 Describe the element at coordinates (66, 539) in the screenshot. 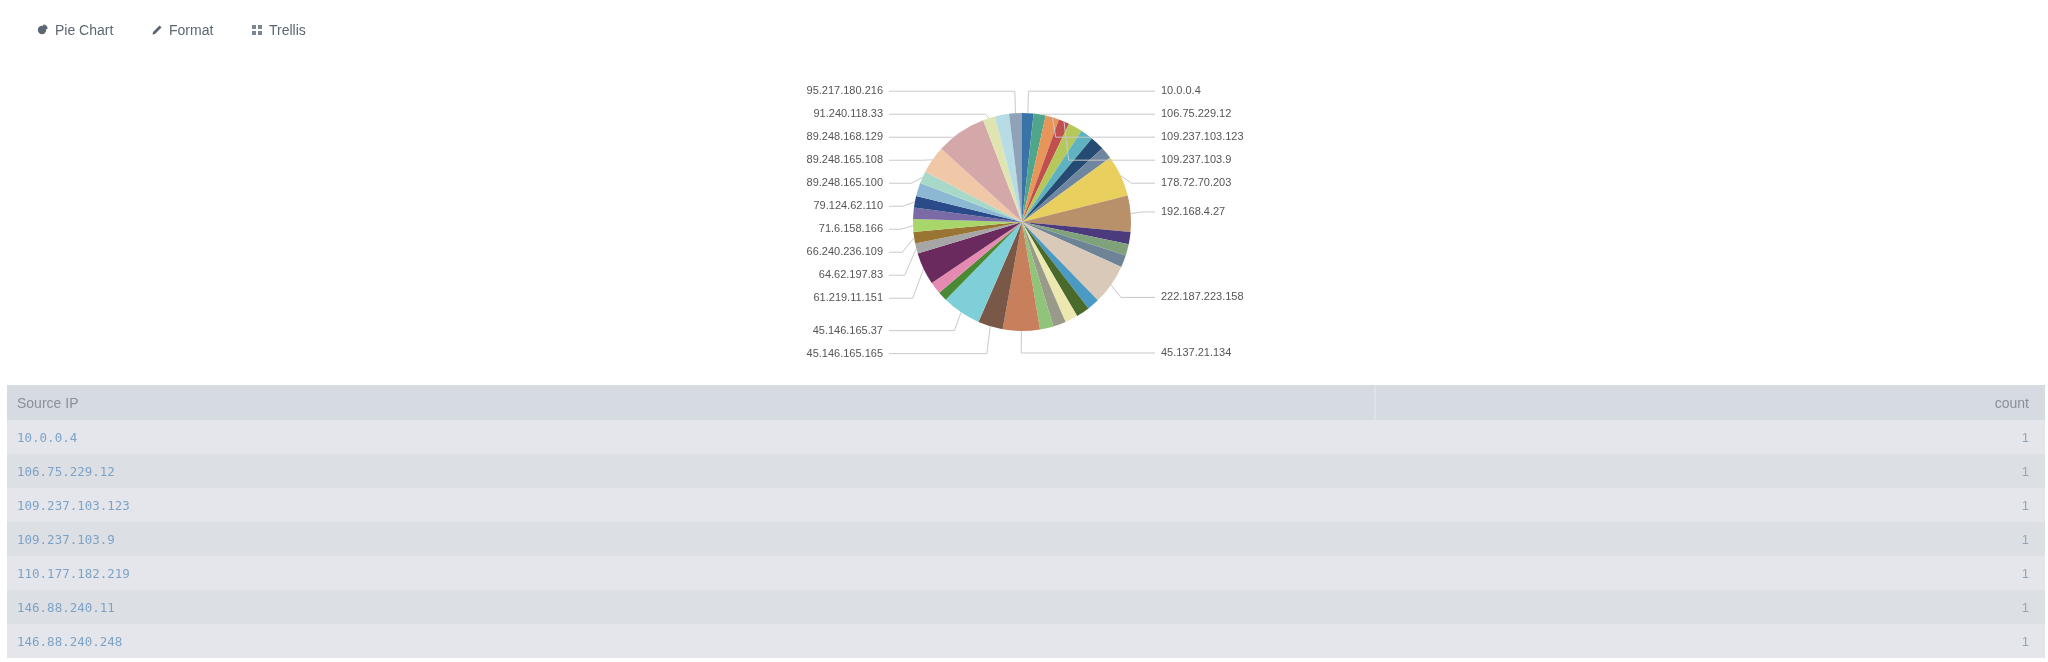

I see `text: 109.237.103.9` at that location.